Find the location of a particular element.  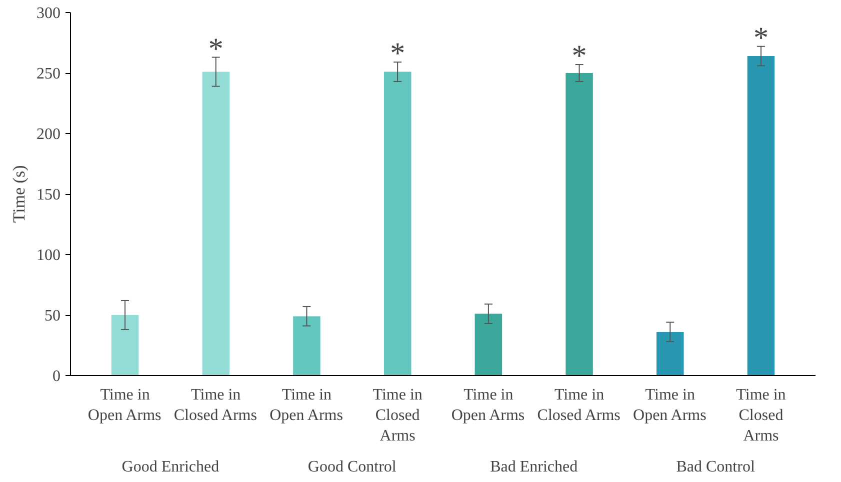

y-tick-label: 50 is located at coordinates (52, 316).